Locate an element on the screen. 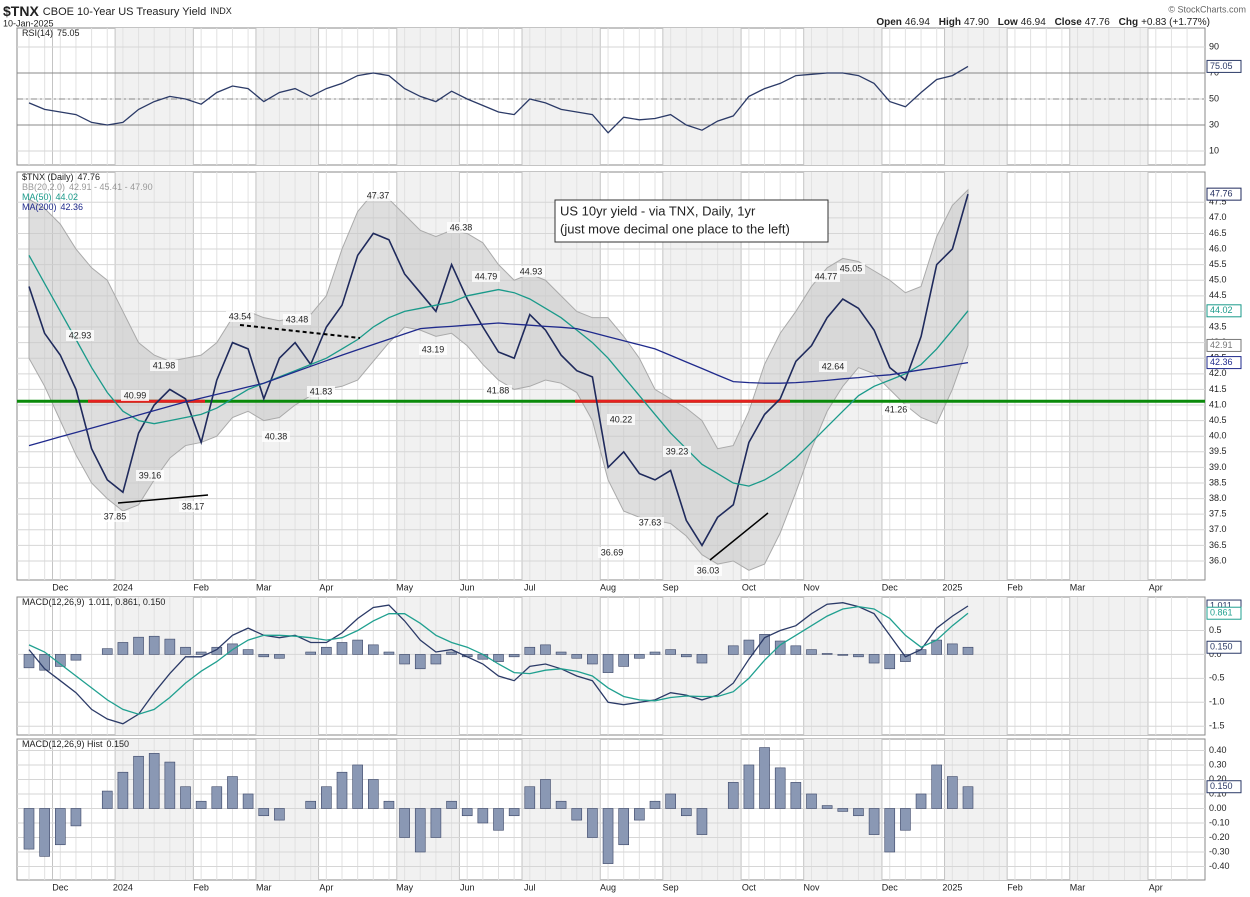 The image size is (1250, 897). point-label: 38.17 is located at coordinates (193, 506).